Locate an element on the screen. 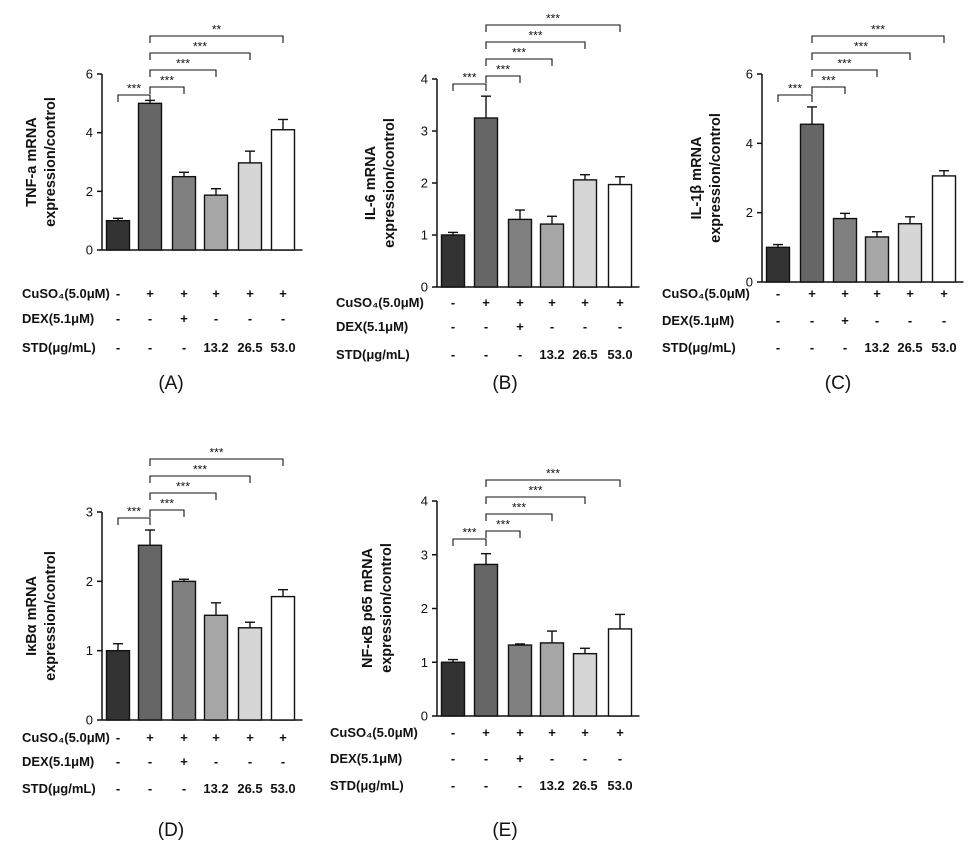 The image size is (969, 852). y-tick-label: 1 is located at coordinates (424, 662).